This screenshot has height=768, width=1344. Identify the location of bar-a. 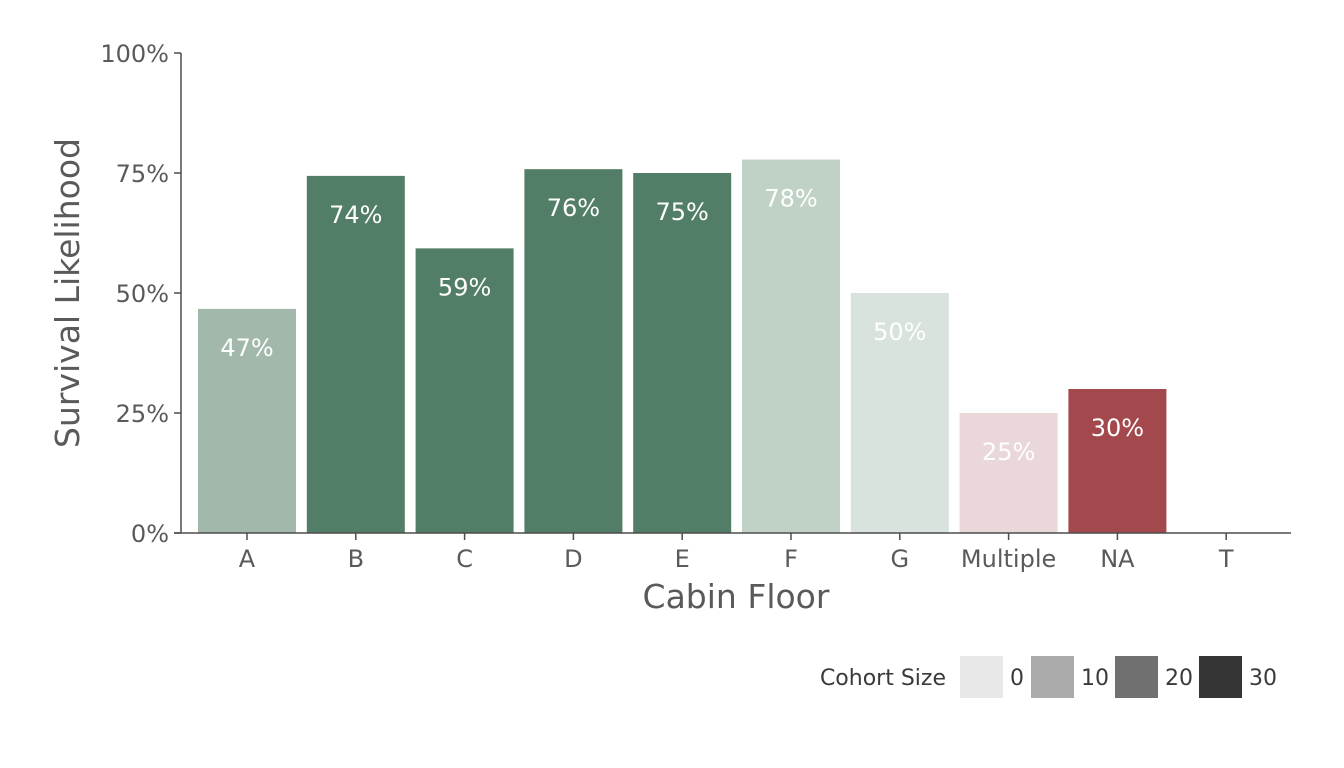
(247, 420).